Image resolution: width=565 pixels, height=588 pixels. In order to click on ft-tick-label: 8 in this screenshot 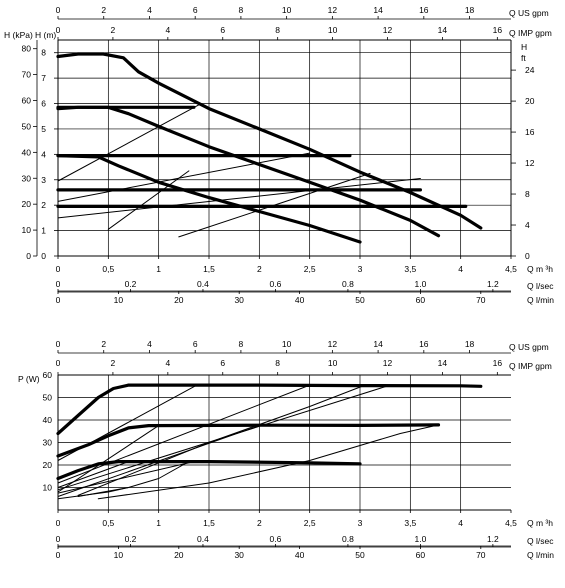, I will do `click(527, 194)`.